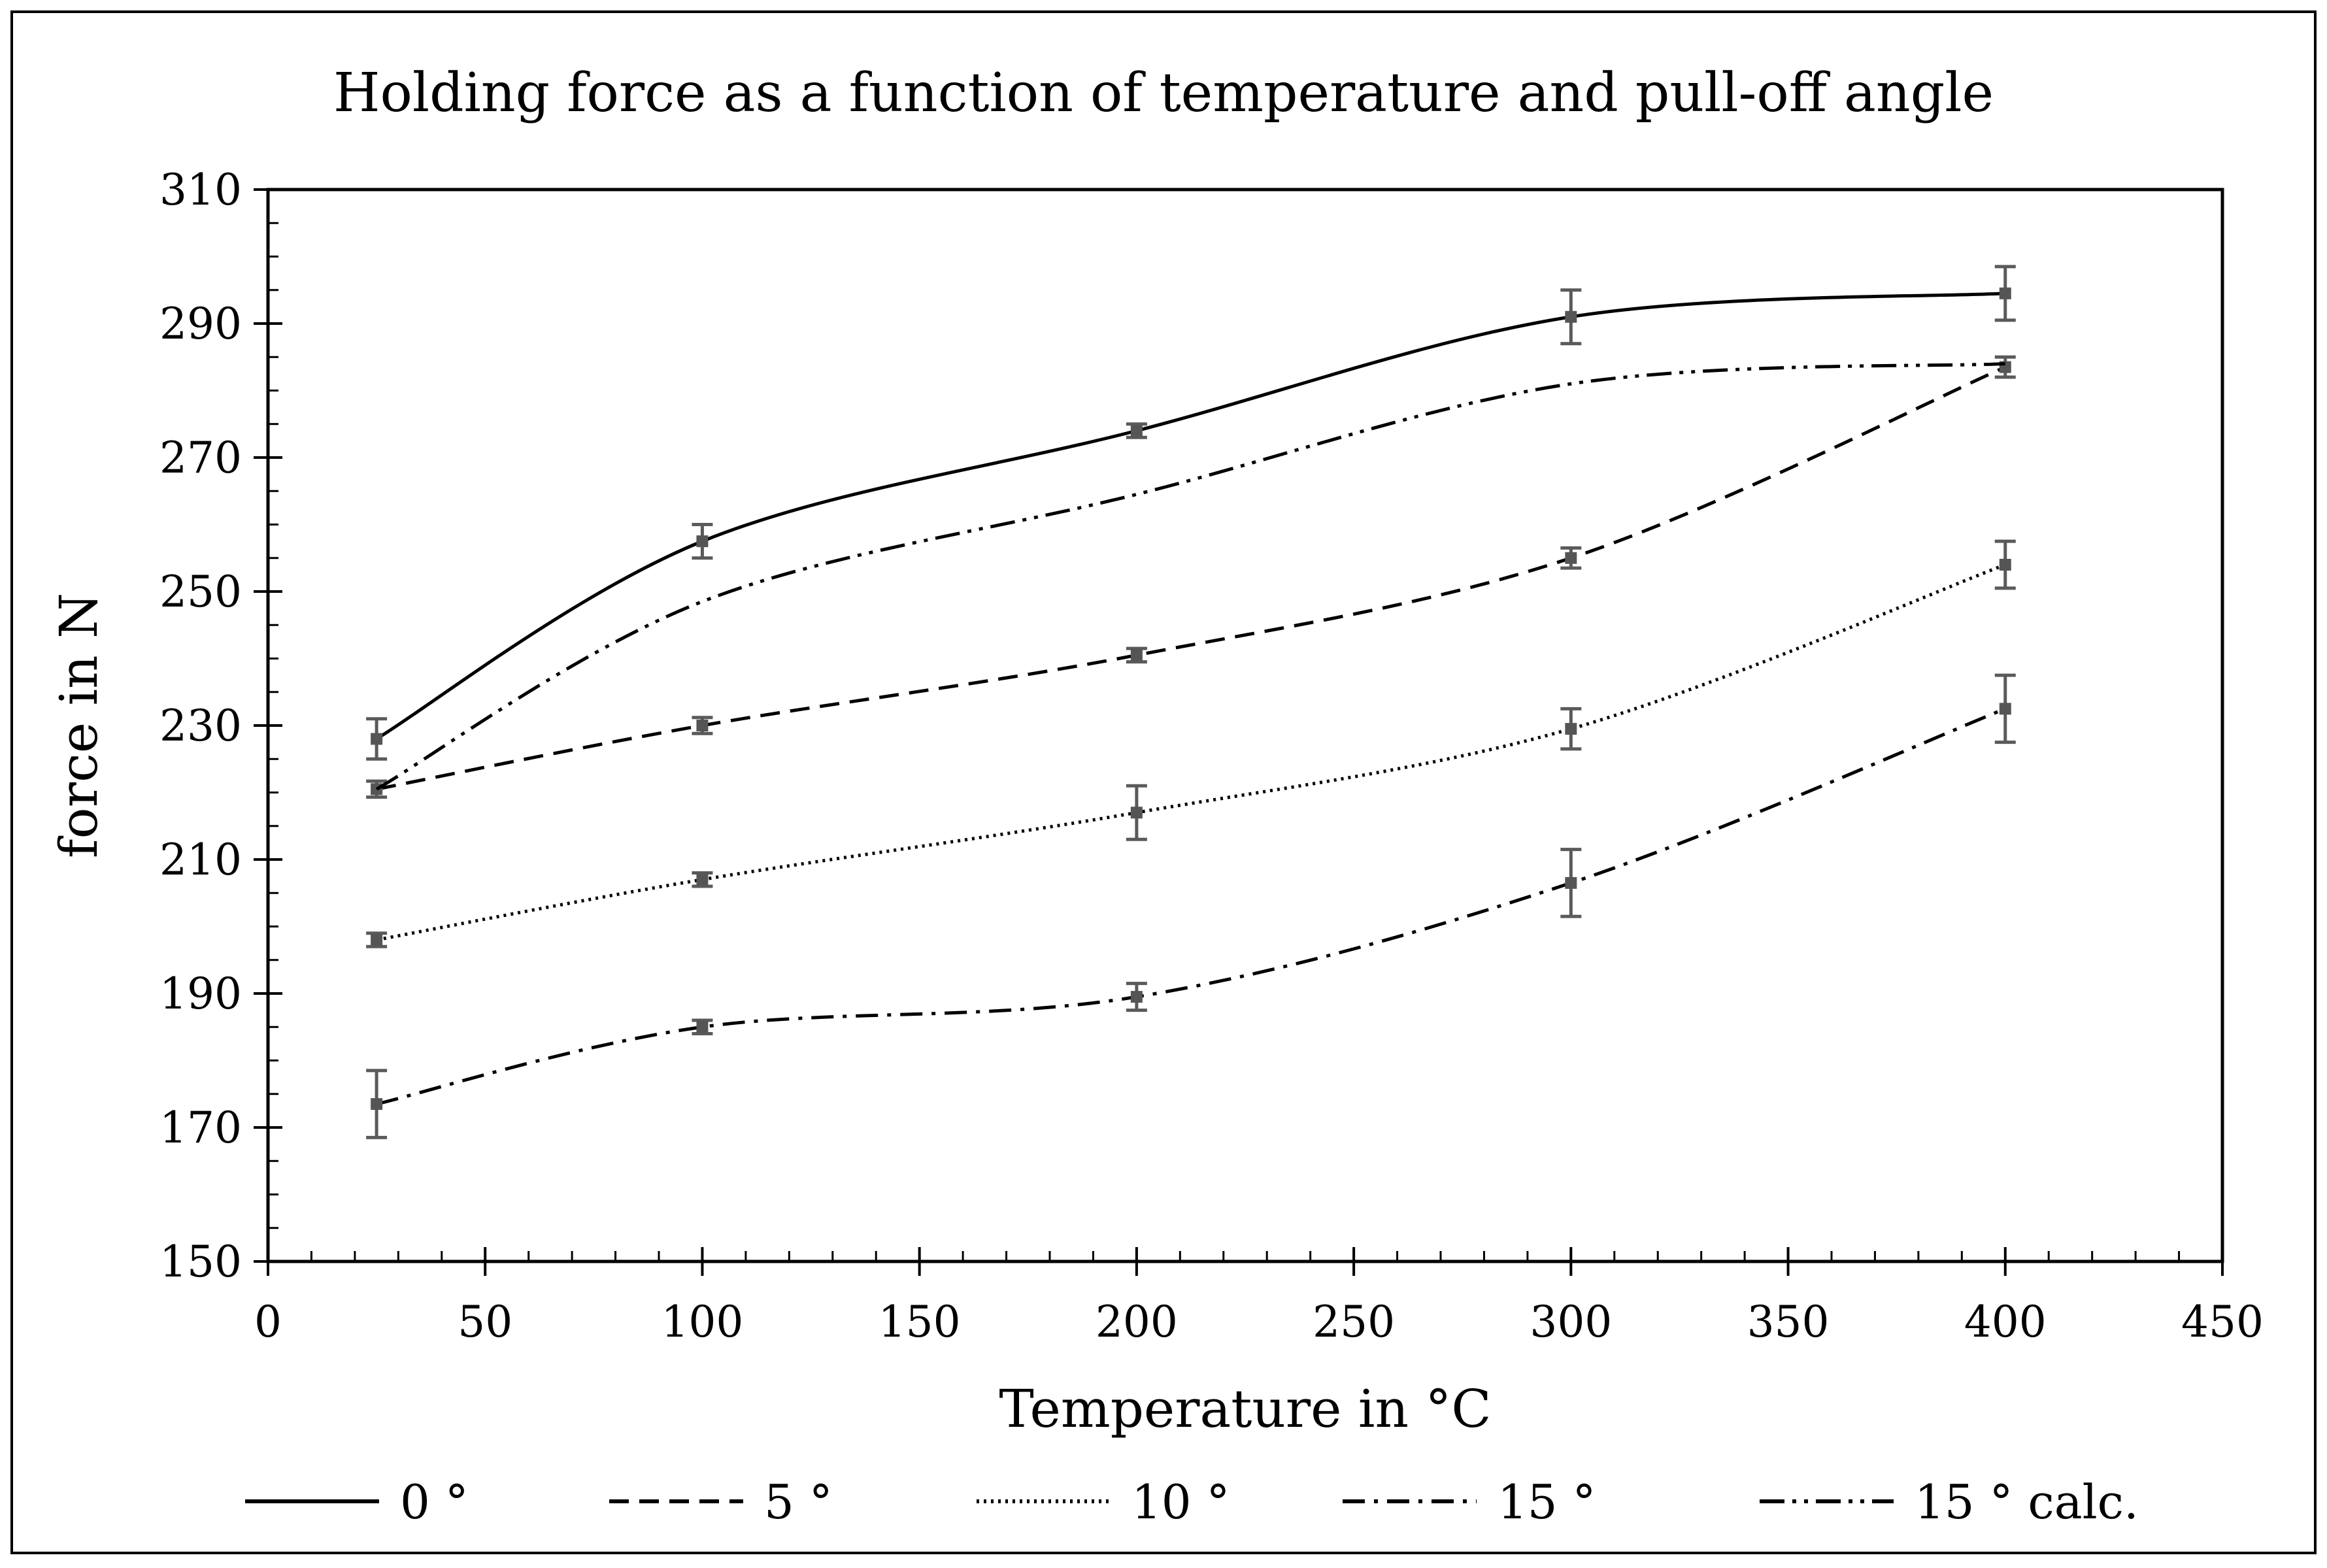 This screenshot has height=1568, width=2327. I want to click on y-tick-label: 290, so click(200, 324).